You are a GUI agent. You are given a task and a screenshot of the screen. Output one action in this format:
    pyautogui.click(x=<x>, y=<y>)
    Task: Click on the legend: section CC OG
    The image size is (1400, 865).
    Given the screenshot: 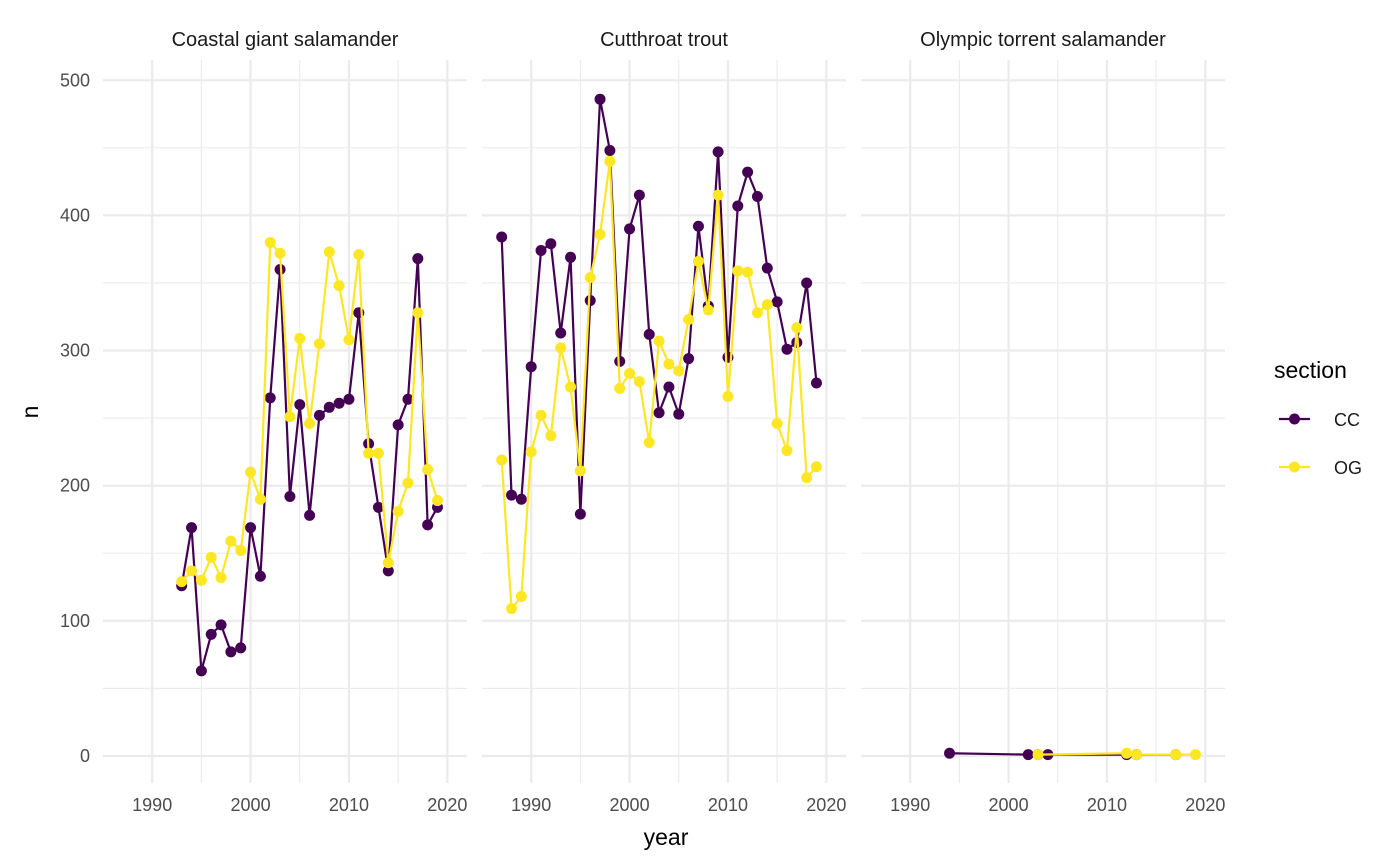 What is the action you would take?
    pyautogui.click(x=1318, y=417)
    